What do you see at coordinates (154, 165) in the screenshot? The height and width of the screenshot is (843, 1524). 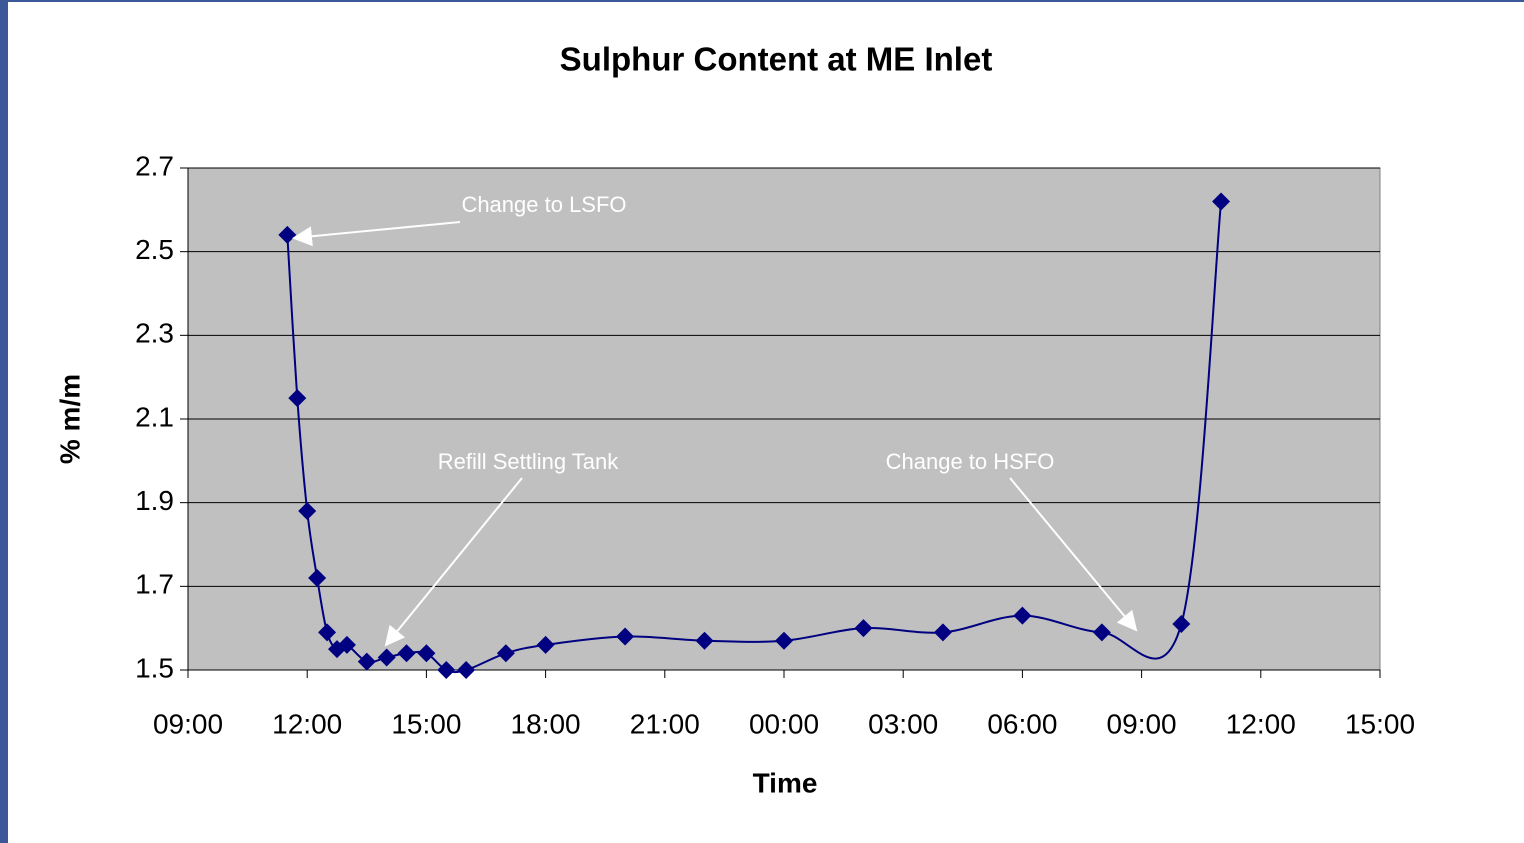 I see `y-tick-label: 2.7` at bounding box center [154, 165].